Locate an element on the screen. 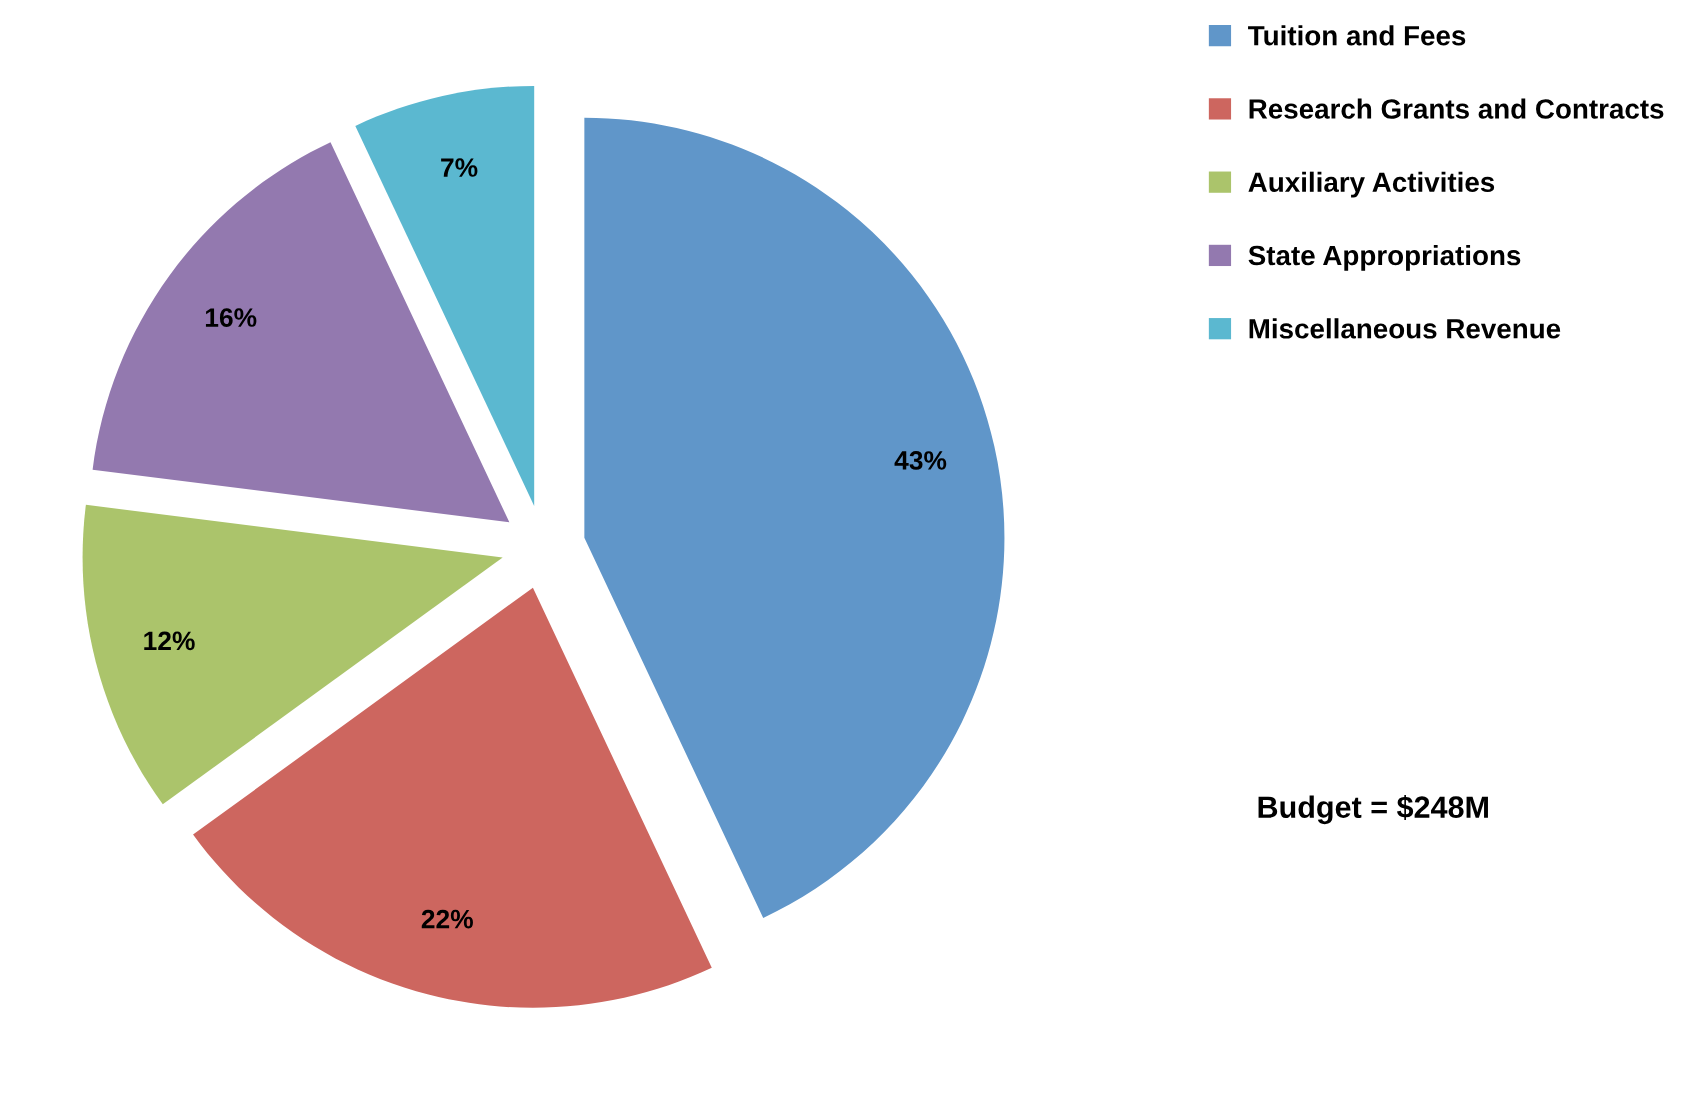 Image resolution: width=1698 pixels, height=1094 pixels. data-label: 16% is located at coordinates (231, 317).